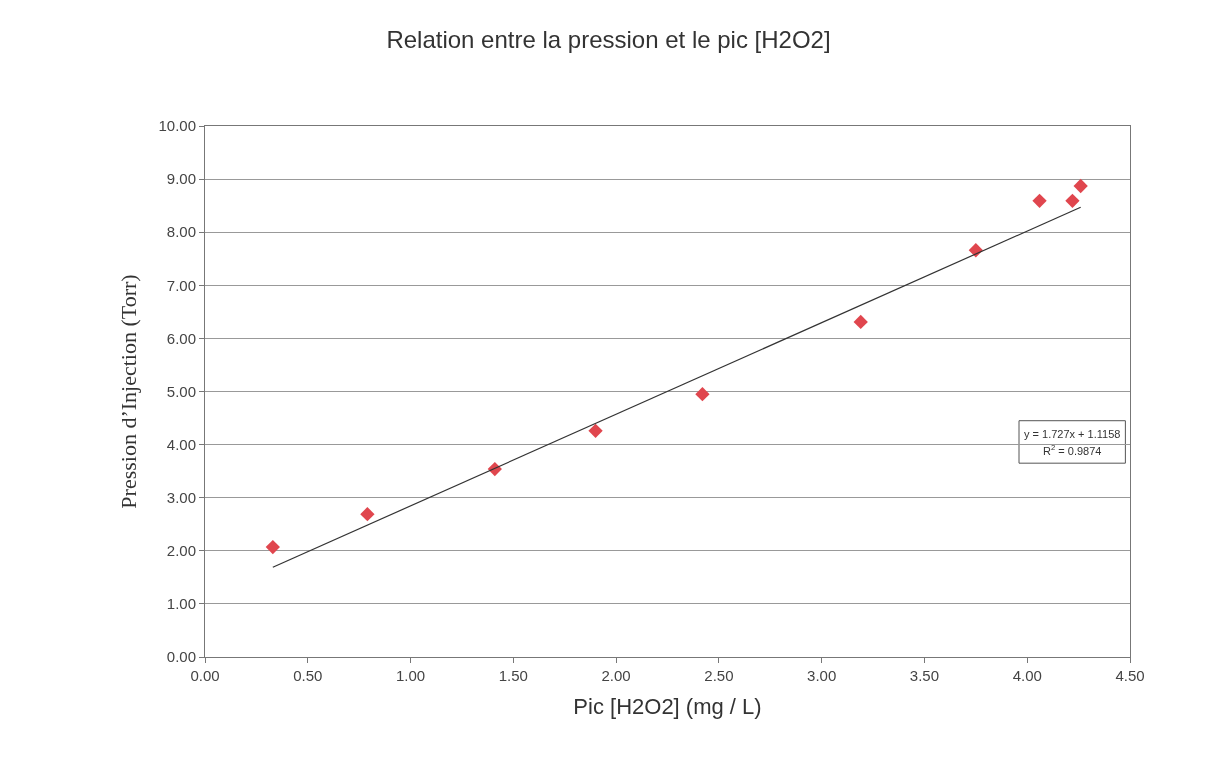  I want to click on y-tick-label: 3.00, so click(181, 497).